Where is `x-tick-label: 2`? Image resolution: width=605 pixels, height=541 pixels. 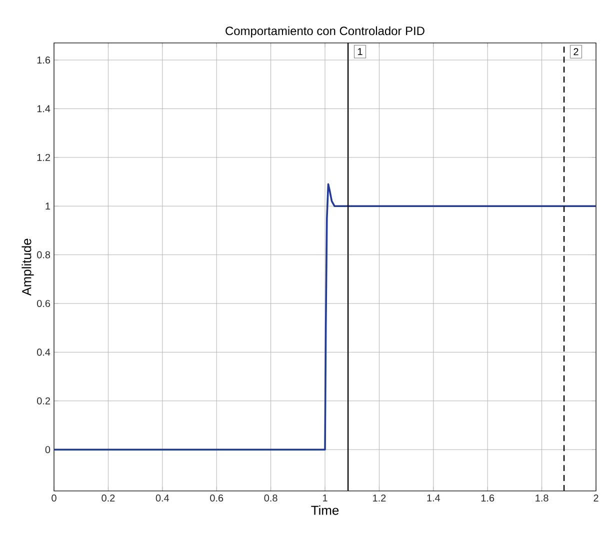 x-tick-label: 2 is located at coordinates (596, 498).